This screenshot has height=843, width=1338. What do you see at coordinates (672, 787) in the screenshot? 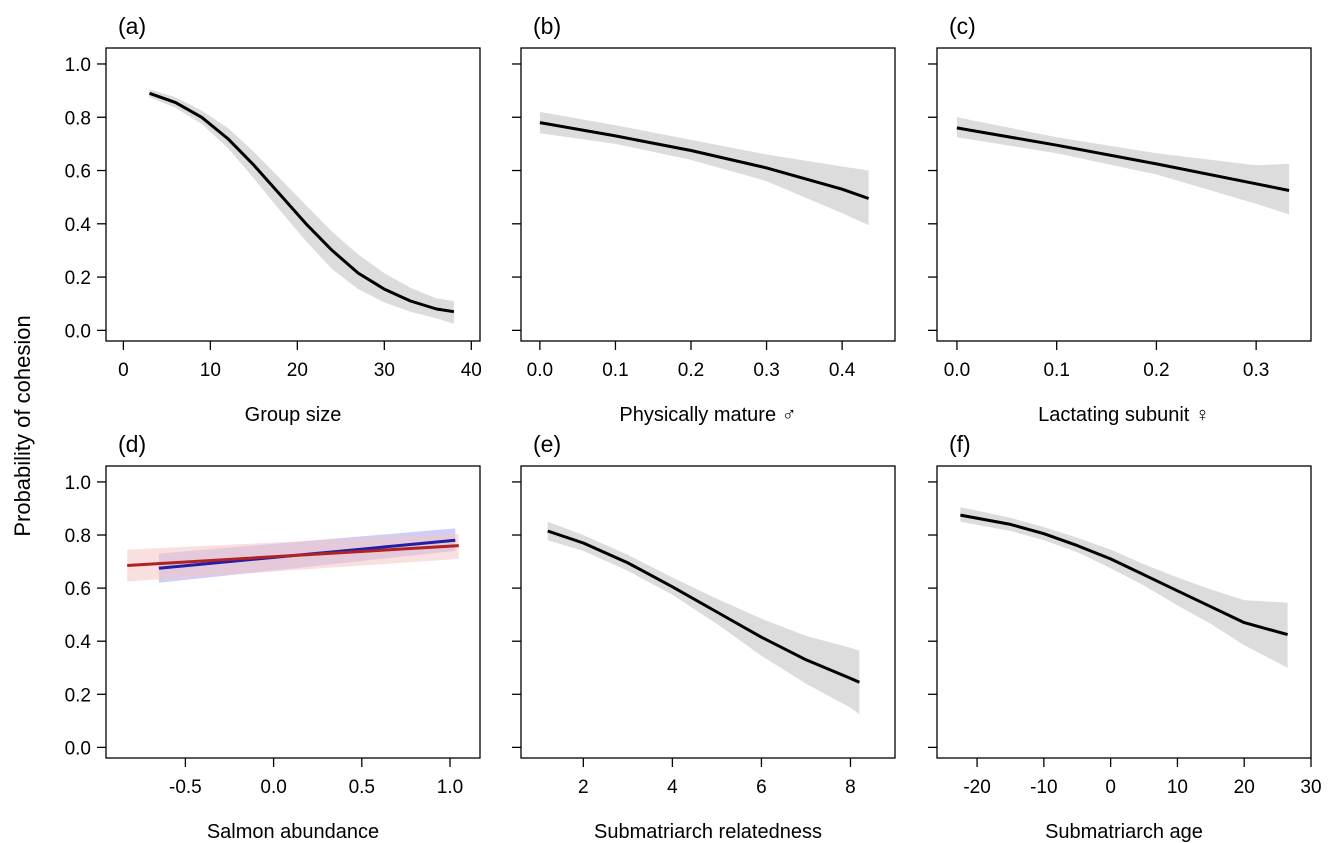
I see `x-tick-label: 4` at bounding box center [672, 787].